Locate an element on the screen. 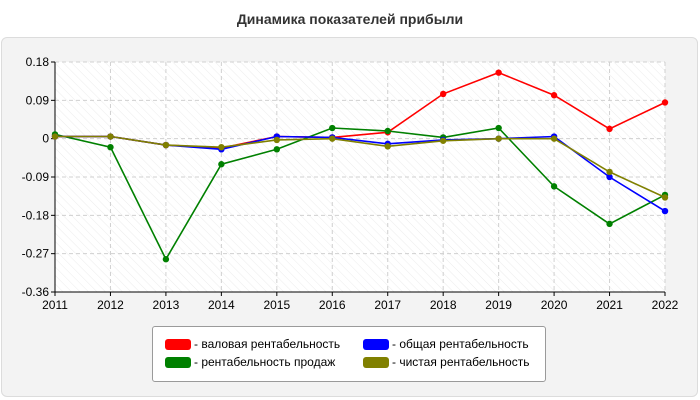 Image resolution: width=700 pixels, height=400 pixels. x-tick-label: 2021 is located at coordinates (609, 305).